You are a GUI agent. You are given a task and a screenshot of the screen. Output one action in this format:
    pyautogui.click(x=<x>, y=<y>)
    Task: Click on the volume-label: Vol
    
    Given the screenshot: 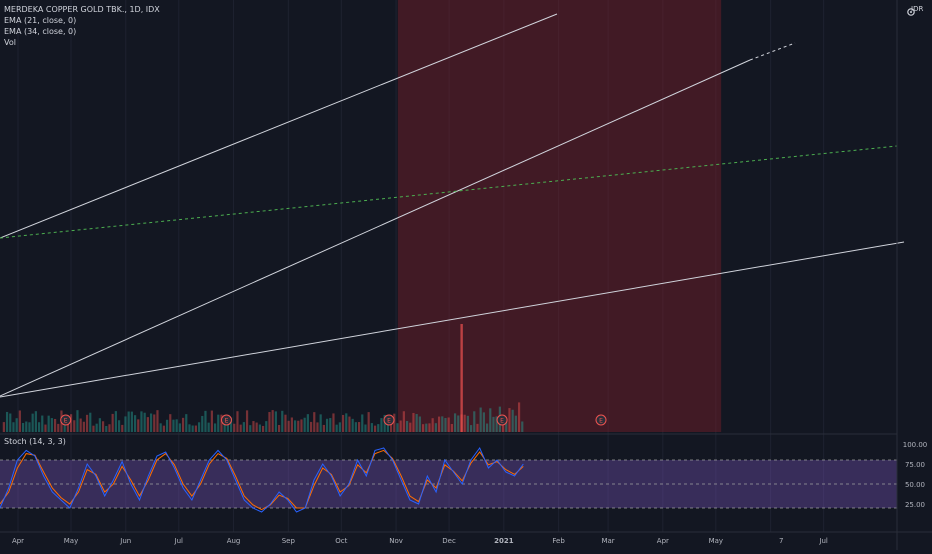 What is the action you would take?
    pyautogui.click(x=10, y=42)
    